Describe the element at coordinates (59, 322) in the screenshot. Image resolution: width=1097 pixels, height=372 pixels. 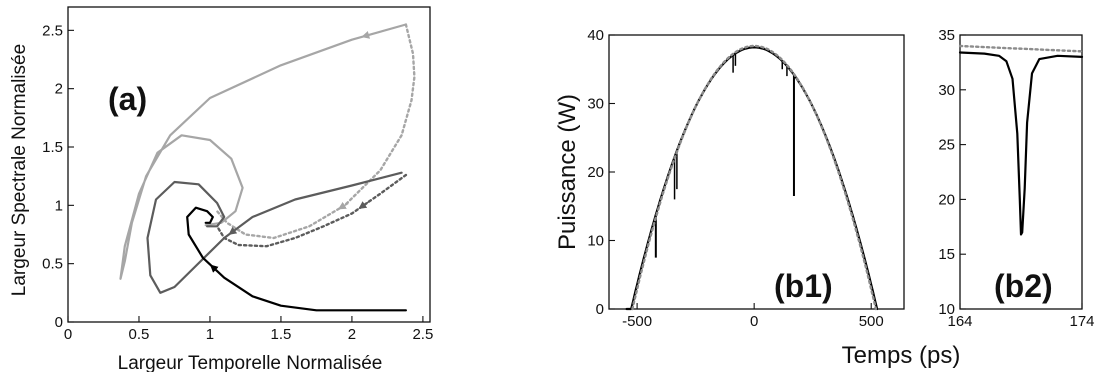
I see `chart-a-ytick-label: 0` at that location.